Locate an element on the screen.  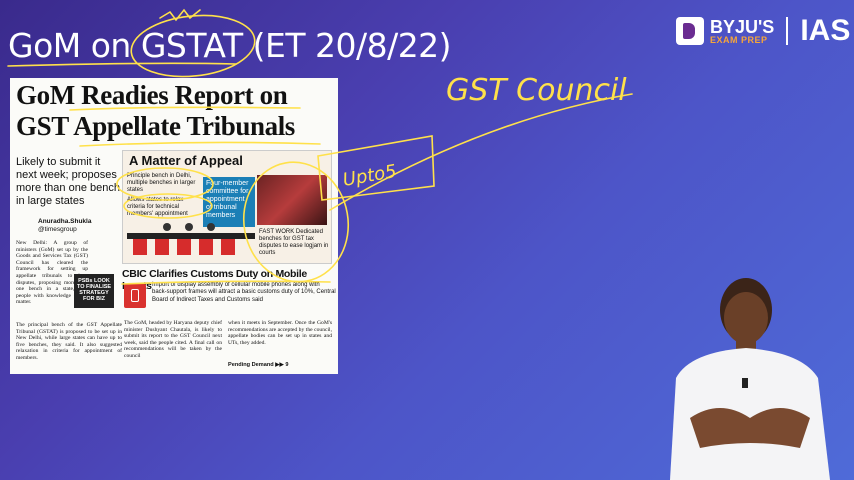
logo-wordmark: BYJU'S EXAM PREP is located at coordinates (742, 31).